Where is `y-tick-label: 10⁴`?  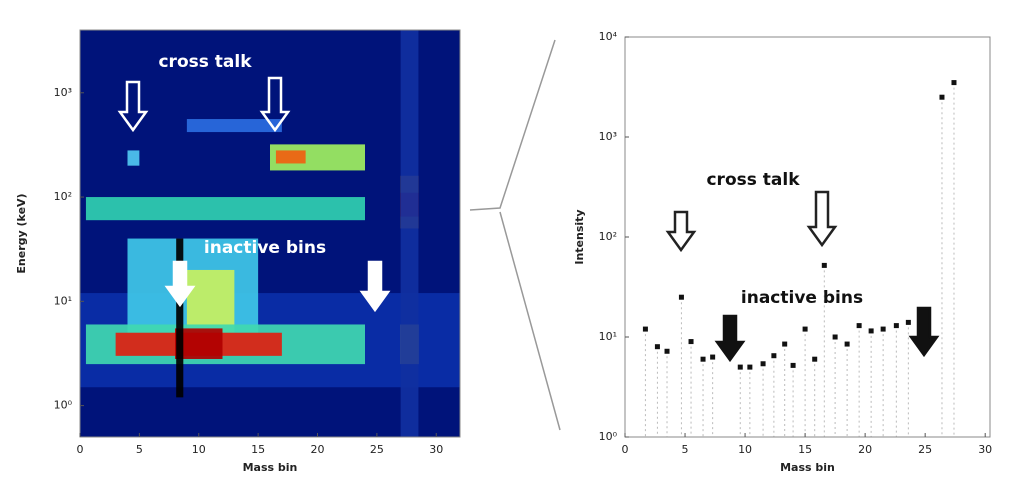
y-tick-label: 10⁴ is located at coordinates (608, 36).